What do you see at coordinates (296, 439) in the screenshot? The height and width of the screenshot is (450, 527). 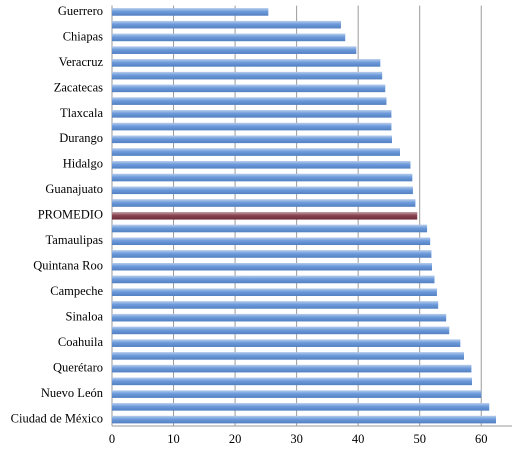 I see `x-tick-label: 30` at bounding box center [296, 439].